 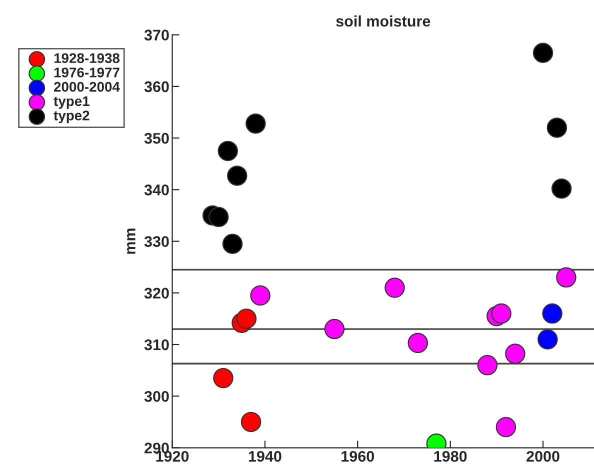 I want to click on x-tick-label: 2000, so click(x=543, y=456).